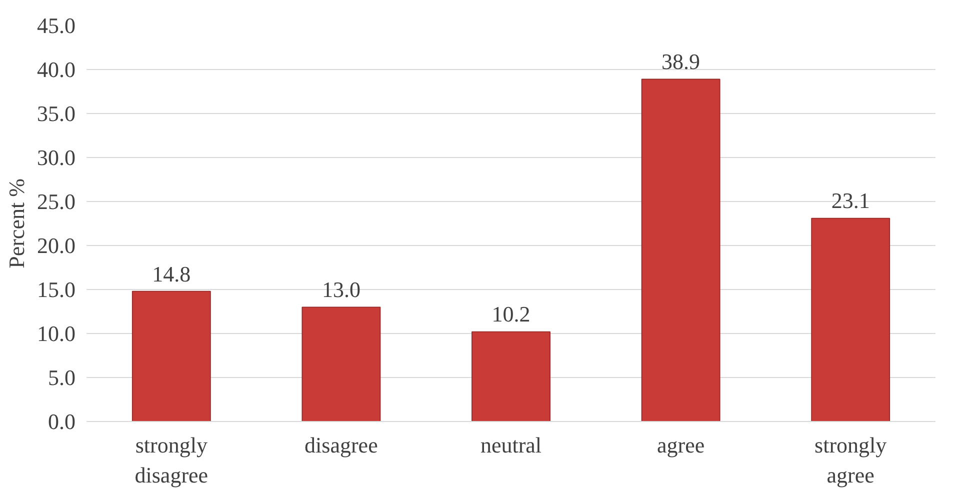 This screenshot has width=956, height=496. What do you see at coordinates (511, 314) in the screenshot?
I see `data-label: 10.2` at bounding box center [511, 314].